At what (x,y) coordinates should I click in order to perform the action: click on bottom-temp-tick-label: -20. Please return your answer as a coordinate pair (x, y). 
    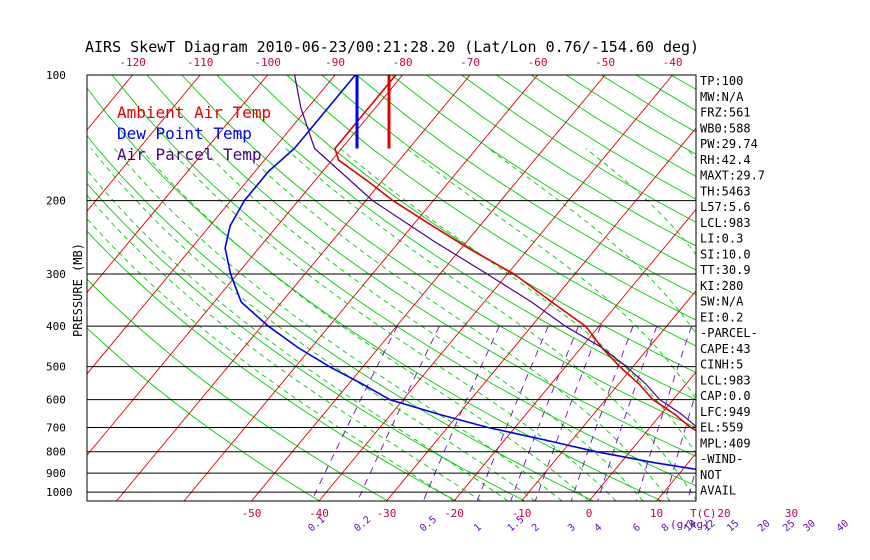
    Looking at the image, I should click on (454, 513).